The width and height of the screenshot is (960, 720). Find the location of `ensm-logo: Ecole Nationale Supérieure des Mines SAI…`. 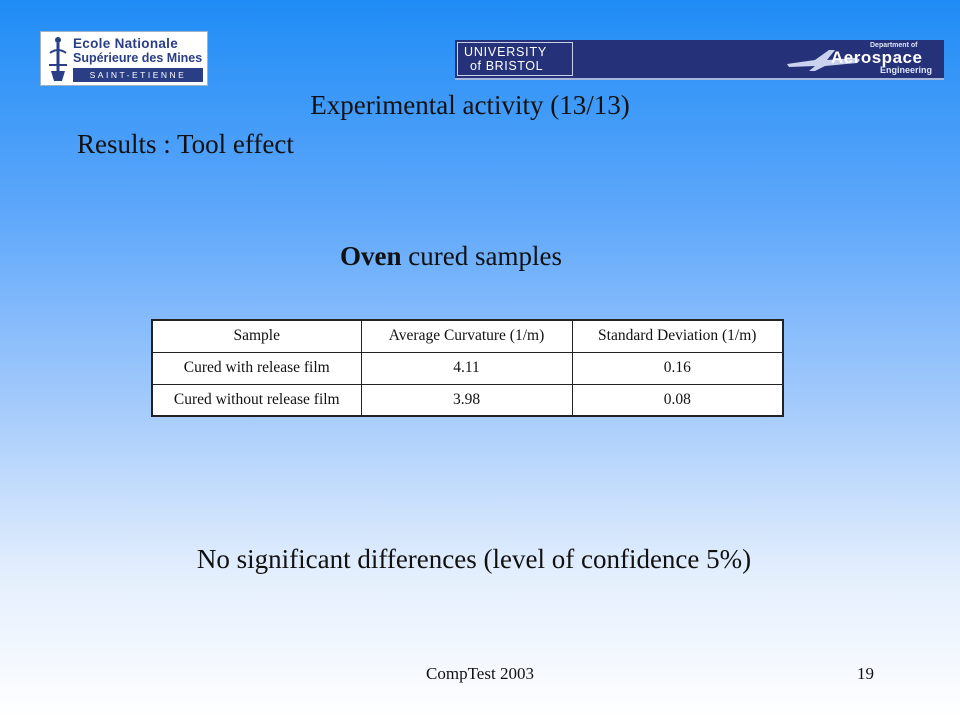

ensm-logo: Ecole Nationale Supérieure des Mines SAI… is located at coordinates (124, 58).